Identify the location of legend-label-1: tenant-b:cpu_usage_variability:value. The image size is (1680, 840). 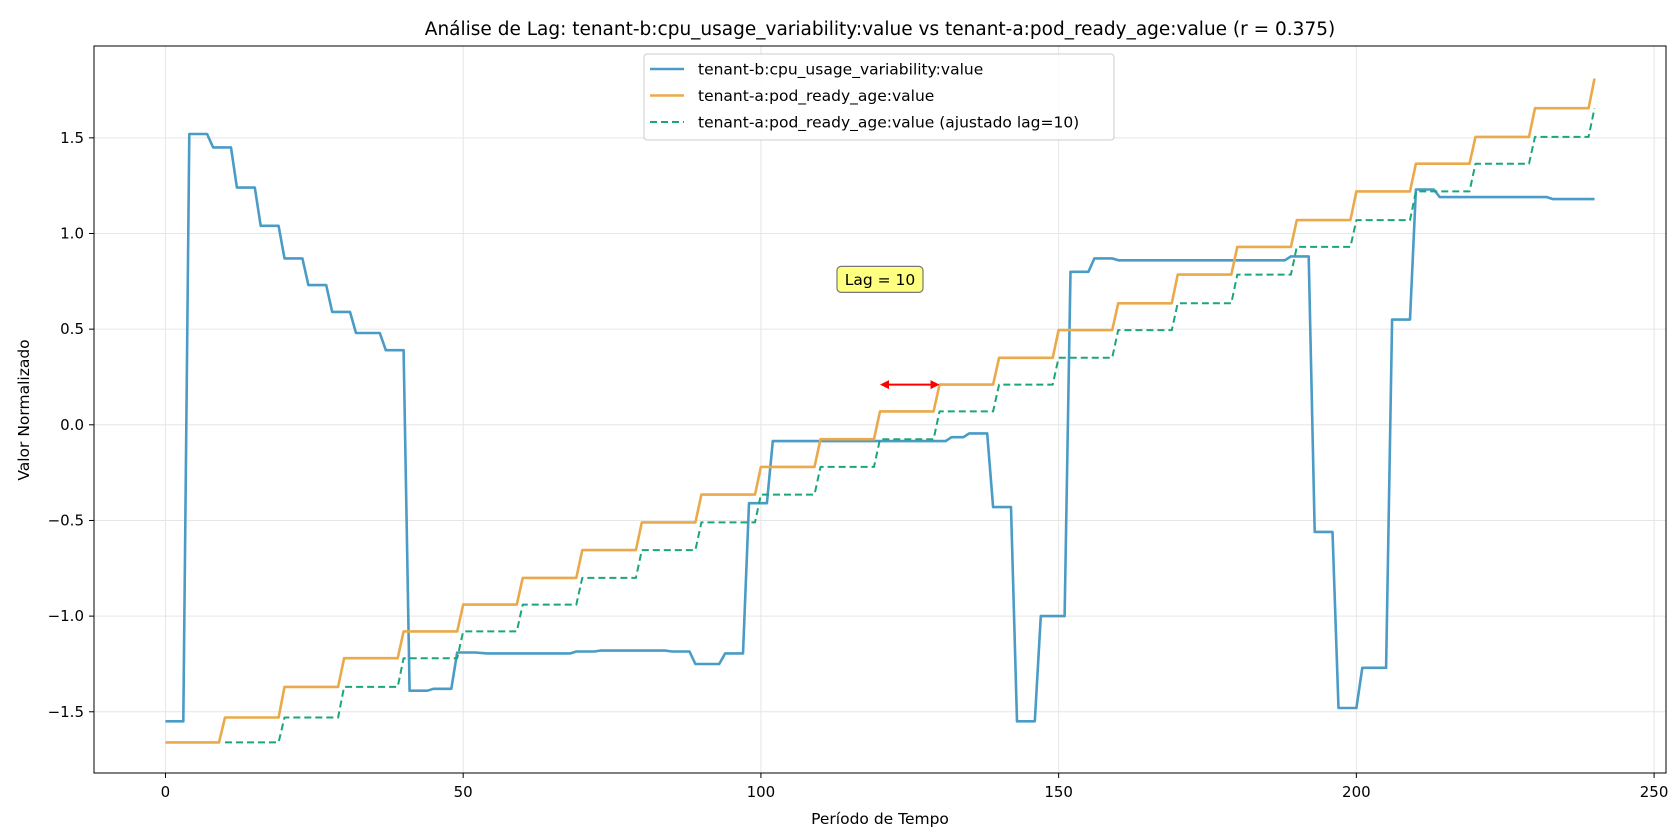
(840, 70).